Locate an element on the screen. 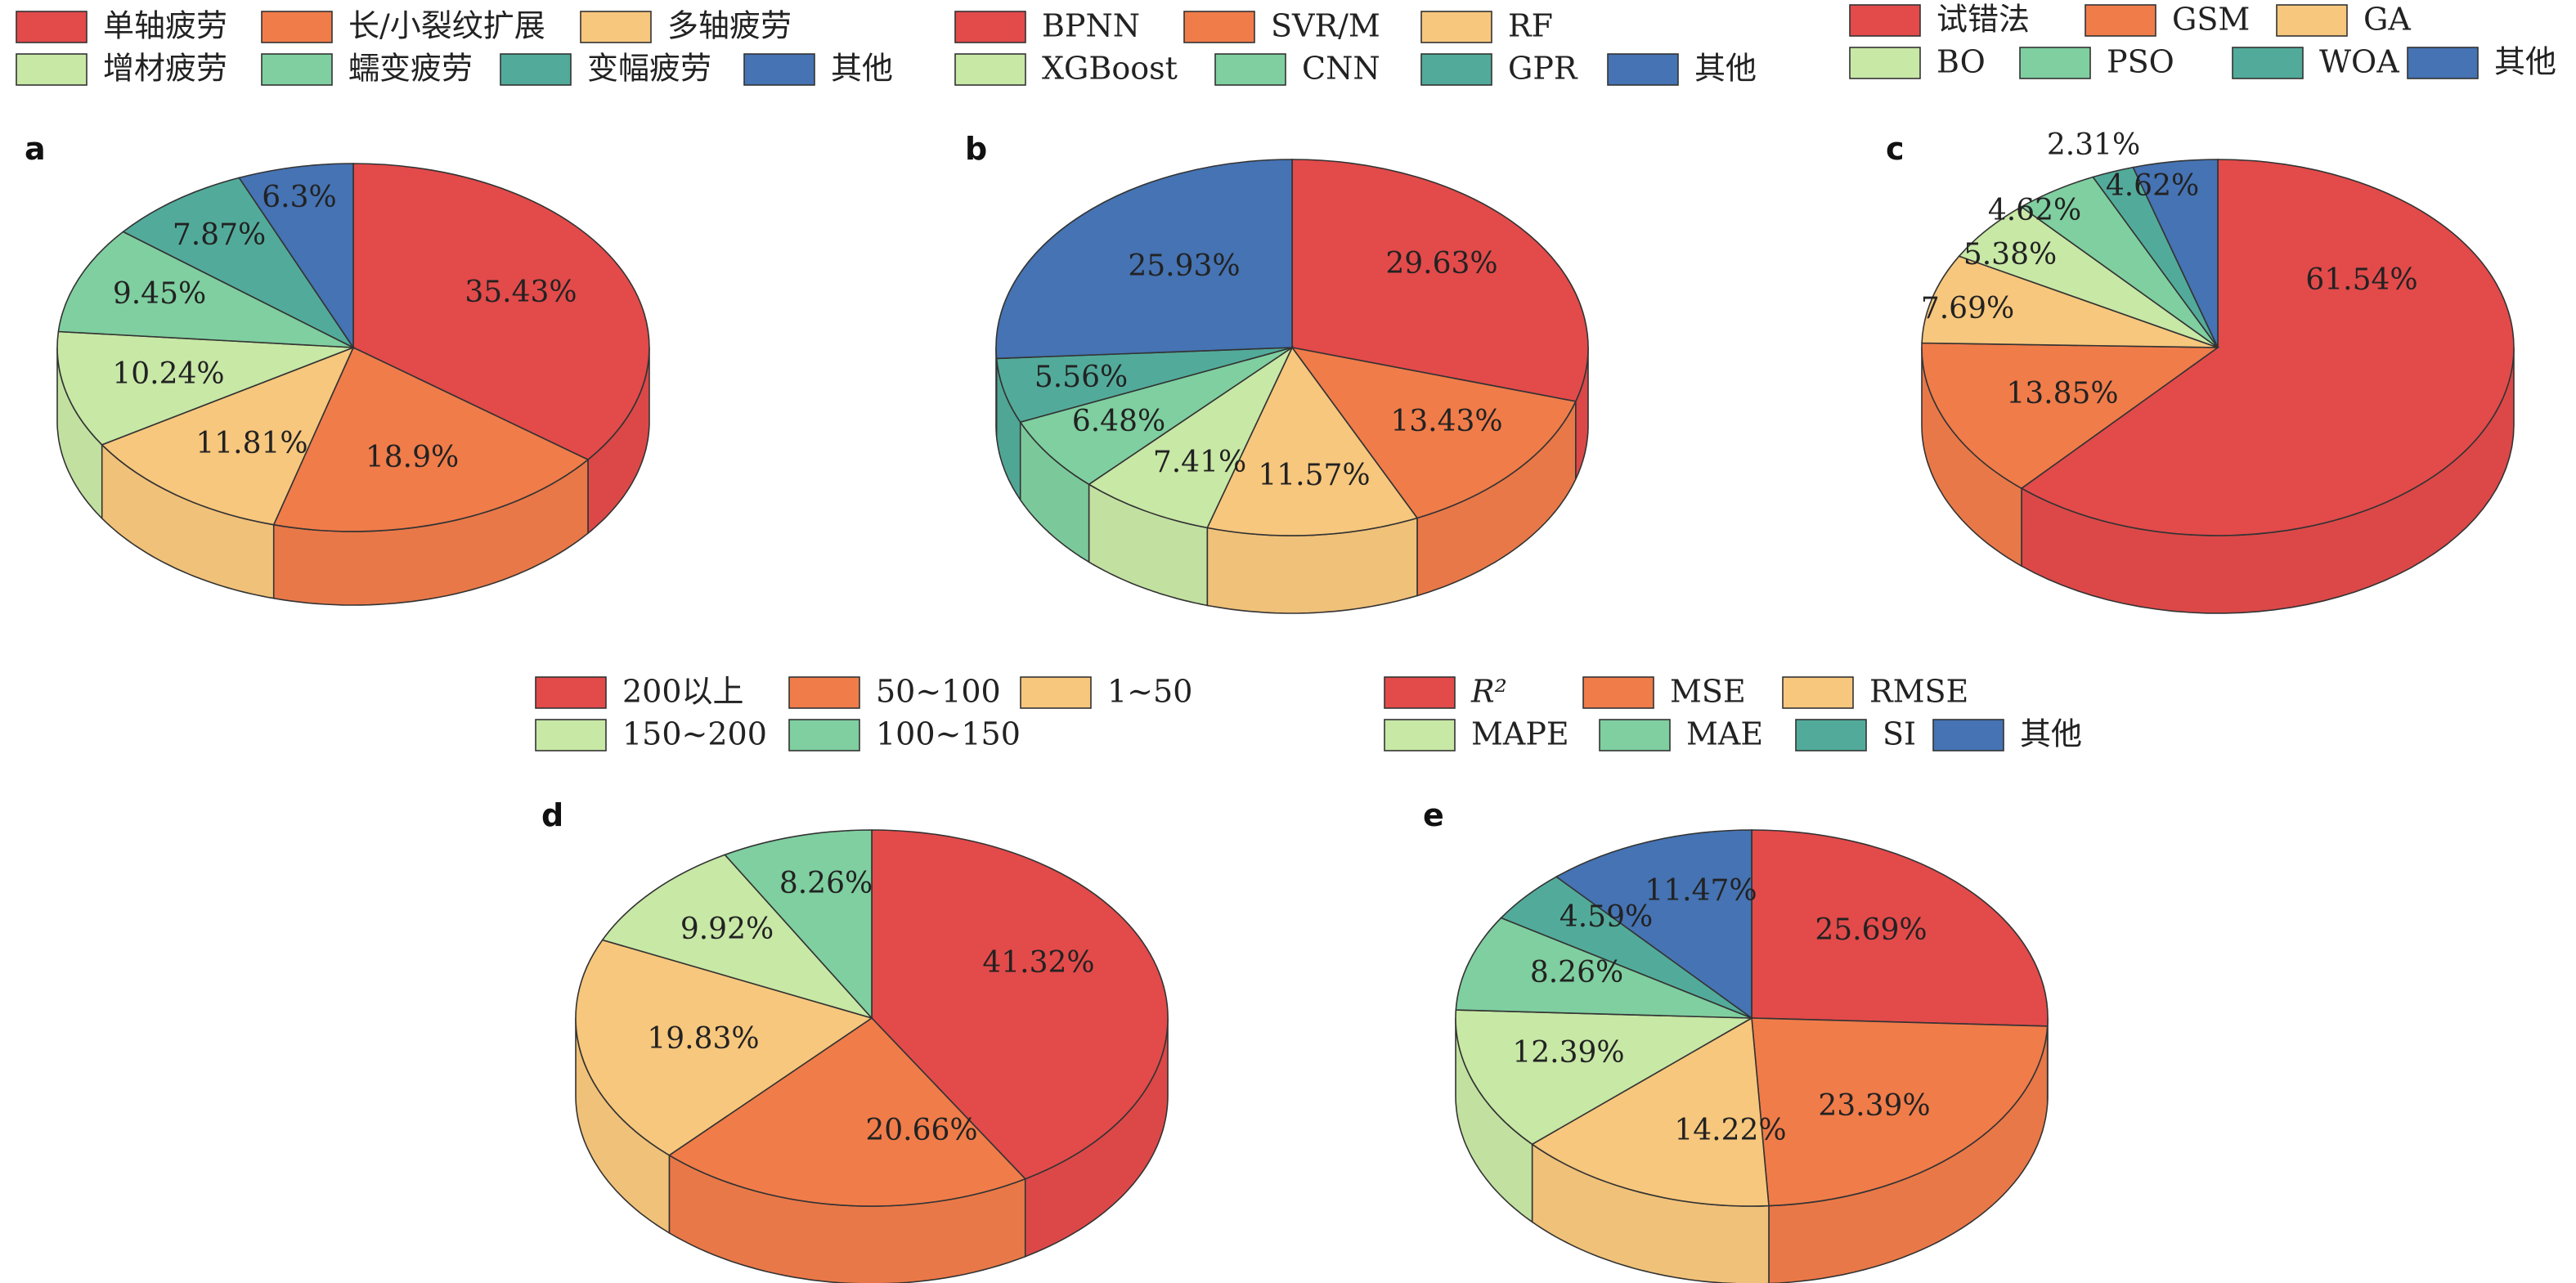  pie-slice-bpnn is located at coordinates (1440, 280).